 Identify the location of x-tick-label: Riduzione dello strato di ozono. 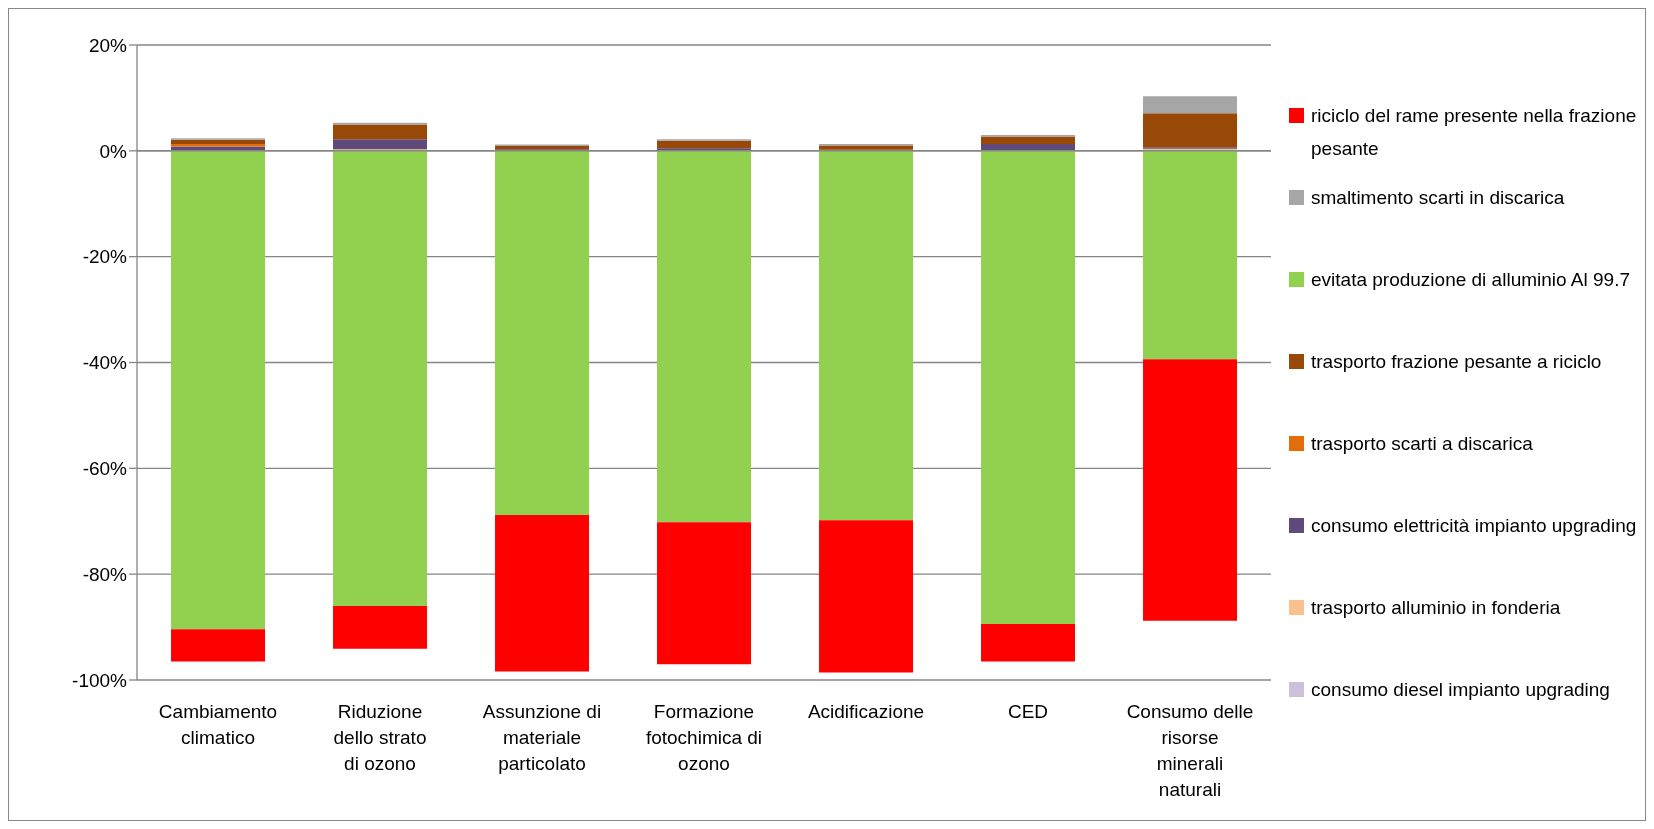
(380, 737).